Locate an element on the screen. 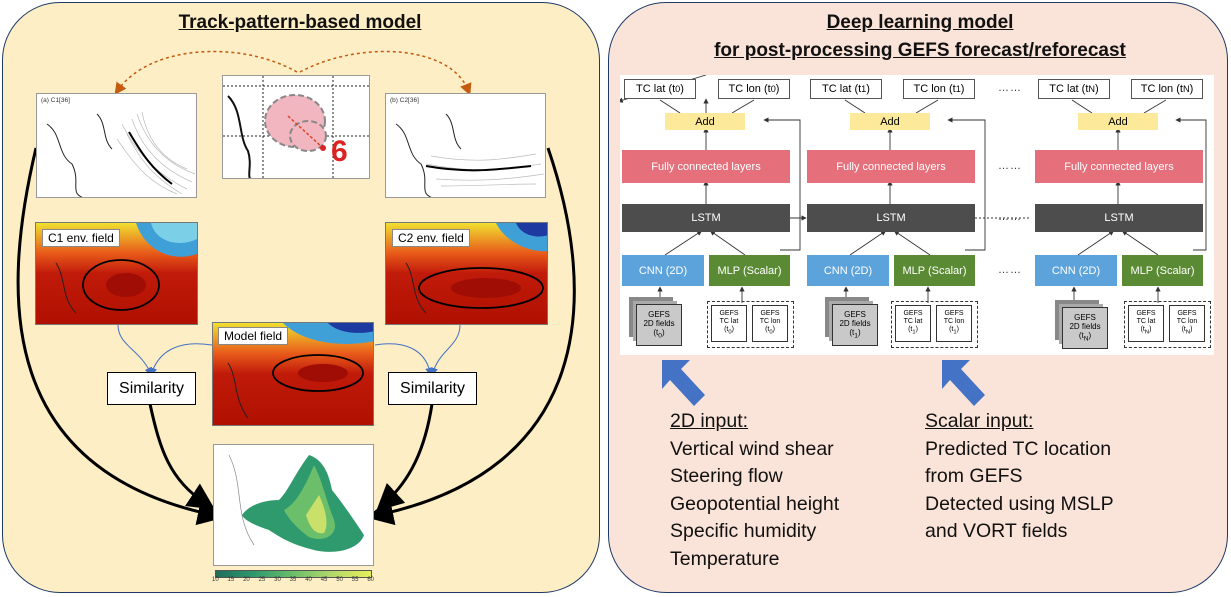  input-scalar-heading: Scalar input: is located at coordinates (979, 421).